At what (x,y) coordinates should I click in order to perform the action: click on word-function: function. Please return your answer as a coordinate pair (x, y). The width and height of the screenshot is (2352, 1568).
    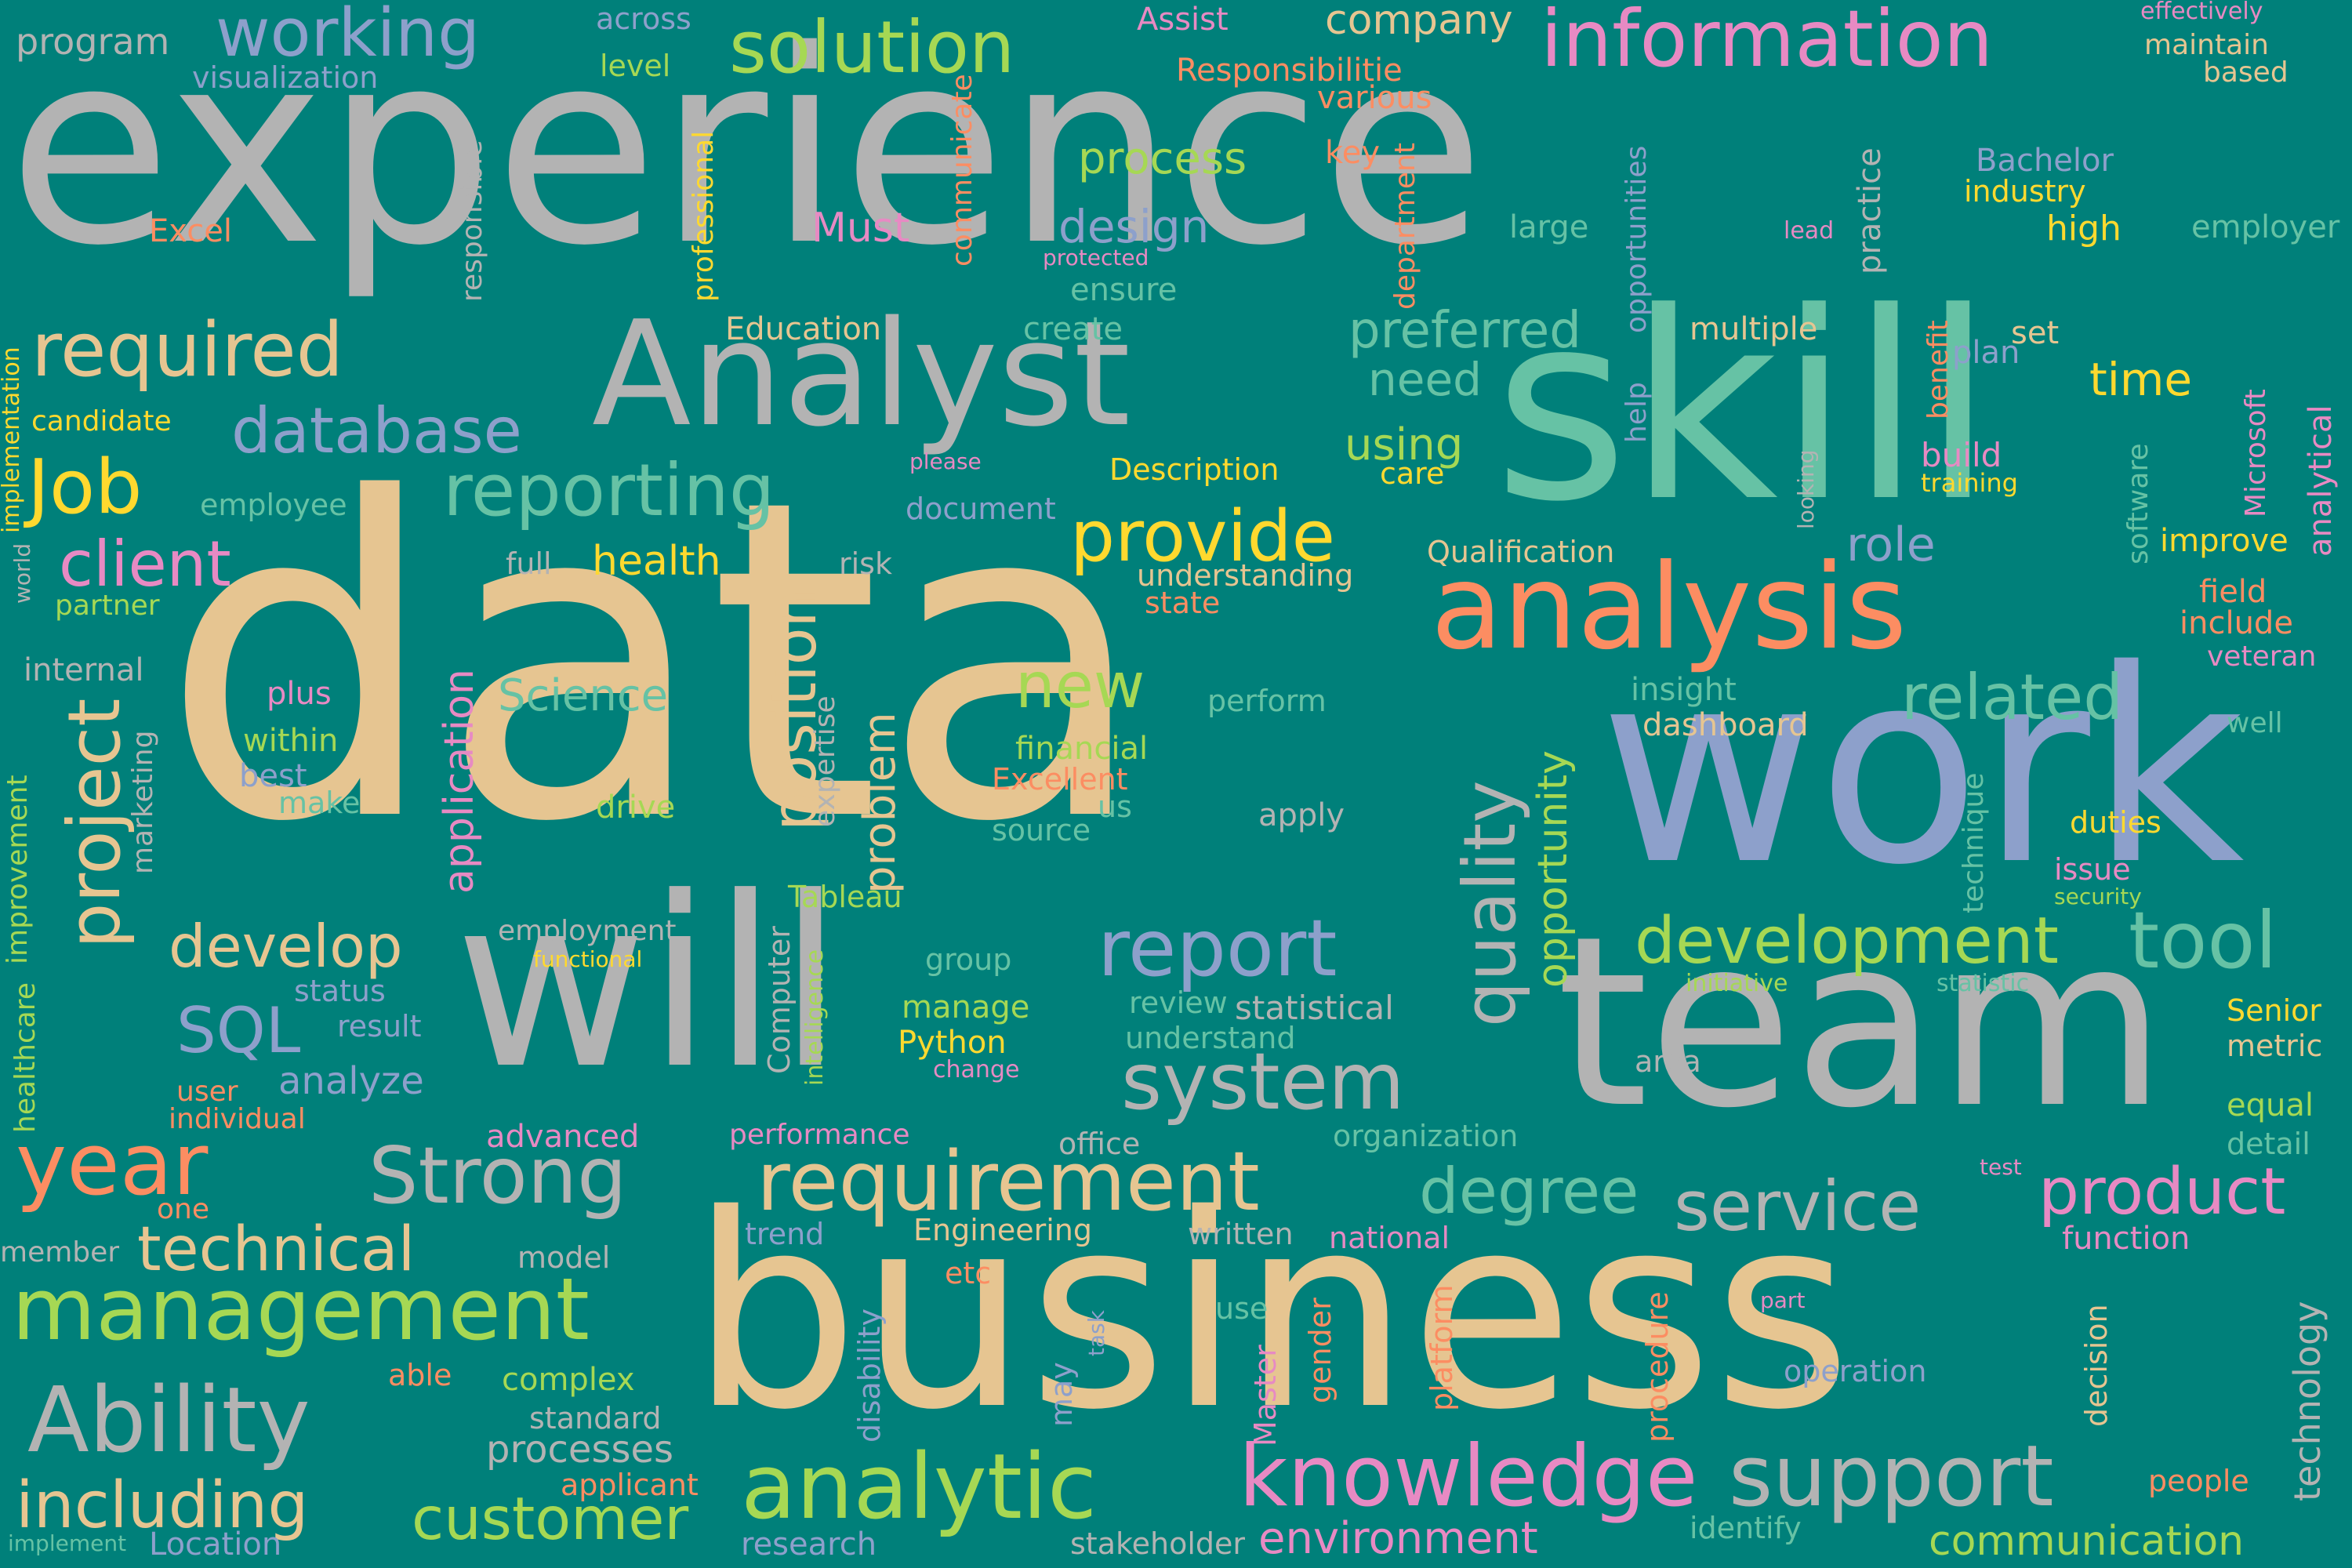
    Looking at the image, I should click on (2126, 1239).